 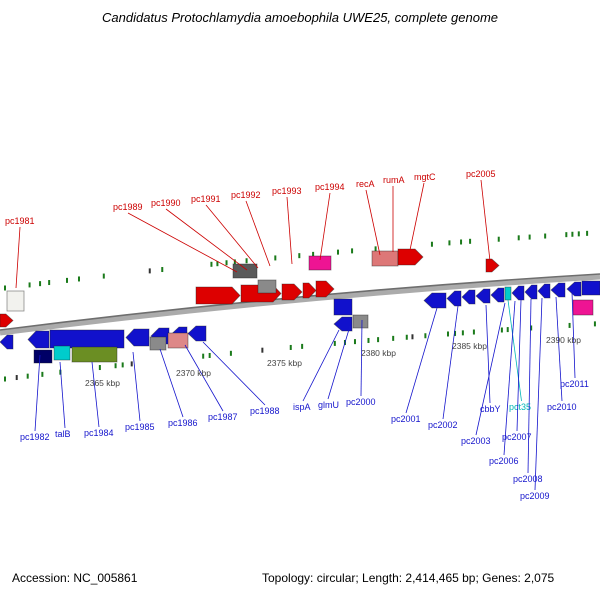 What do you see at coordinates (476, 441) in the screenshot?
I see `gene-label: pc2003` at bounding box center [476, 441].